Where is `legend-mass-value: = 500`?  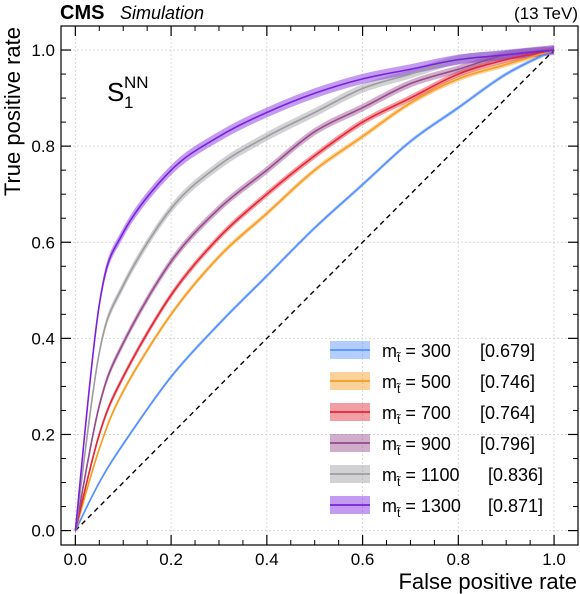 legend-mass-value: = 500 is located at coordinates (425, 382).